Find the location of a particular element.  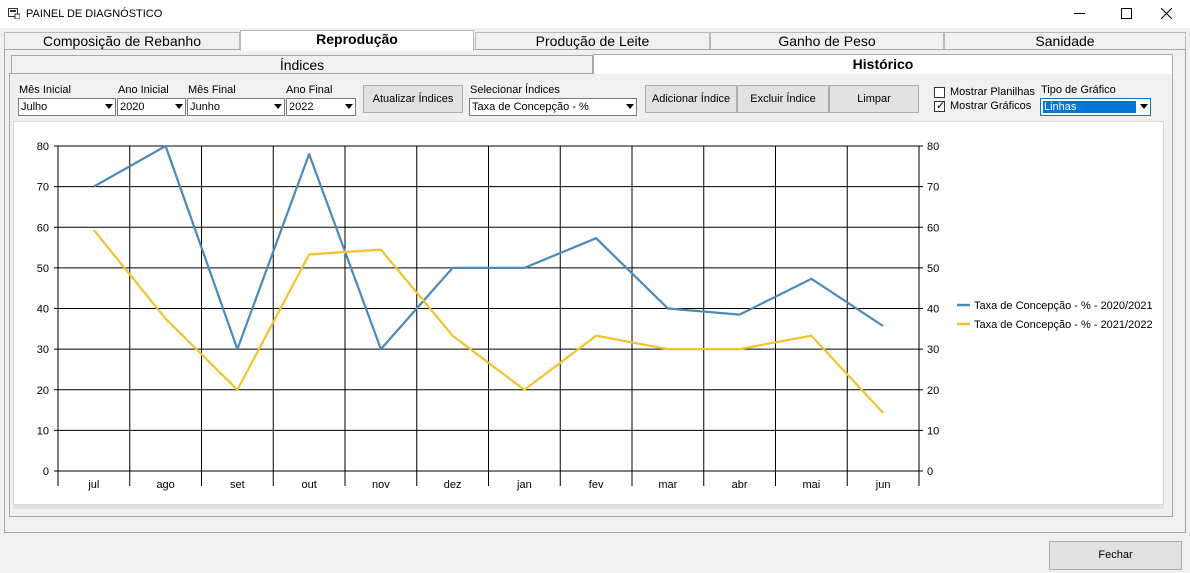

minimize-button is located at coordinates (1080, 14).